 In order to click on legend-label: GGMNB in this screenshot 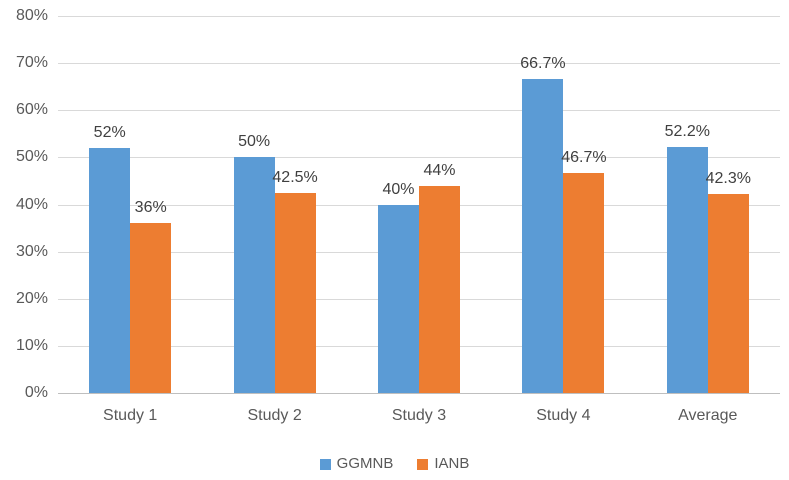, I will do `click(365, 463)`.